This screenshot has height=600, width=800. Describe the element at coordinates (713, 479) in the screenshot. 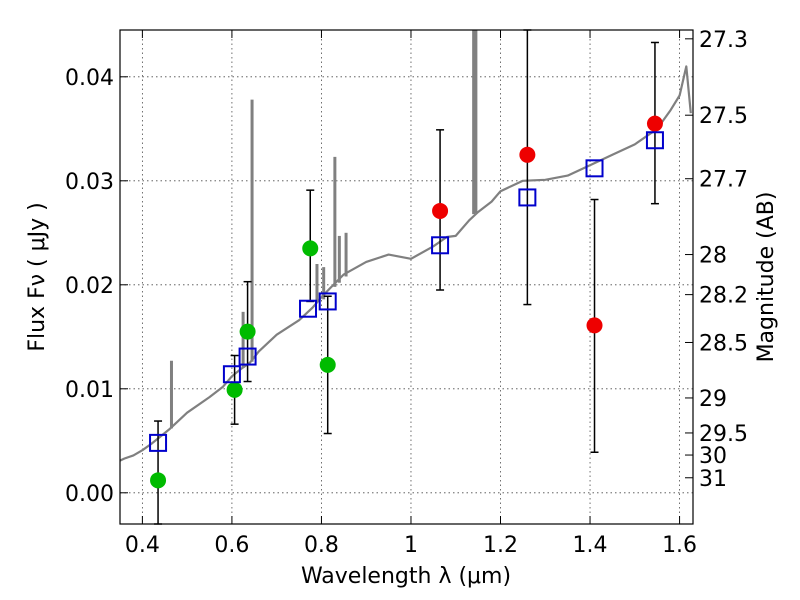

I see `magnitude-tick-label: 31` at that location.